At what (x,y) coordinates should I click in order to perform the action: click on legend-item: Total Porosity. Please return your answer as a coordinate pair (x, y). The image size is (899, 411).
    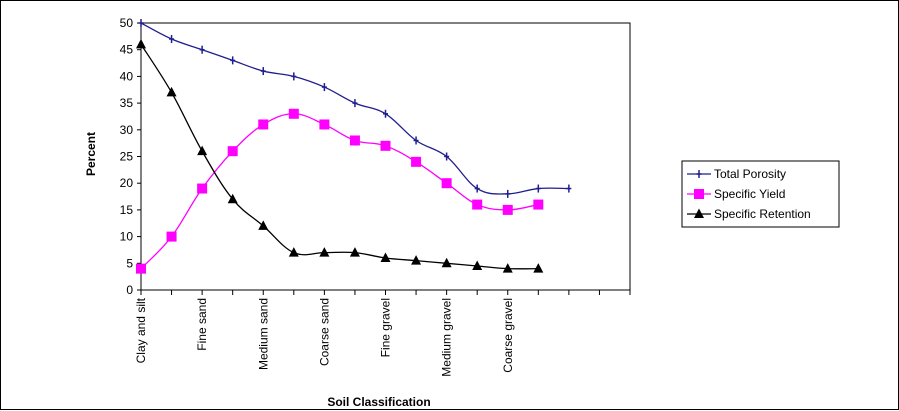
    Looking at the image, I should click on (736, 174).